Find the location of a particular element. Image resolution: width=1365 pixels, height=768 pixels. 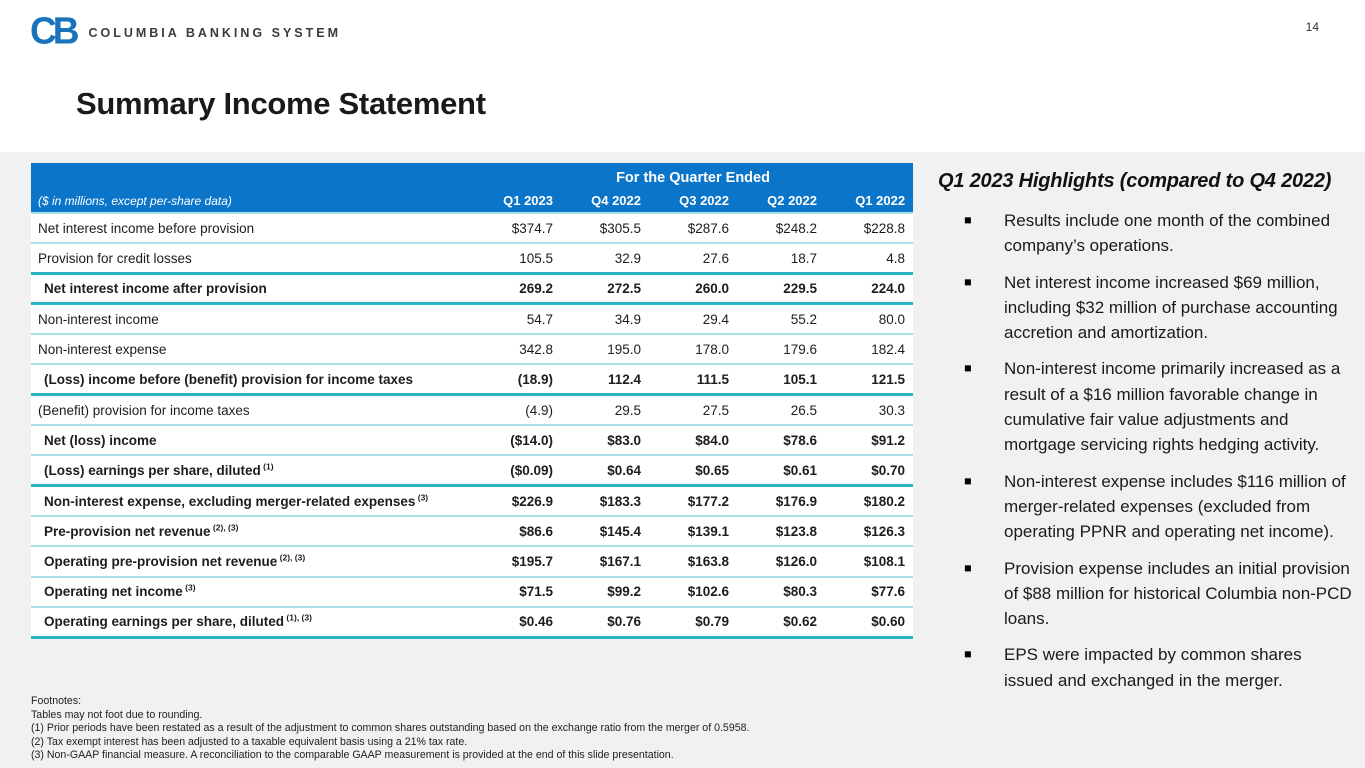

table-row: Non-interest income 54.7 34.9 29.4 55.2 80.0 is located at coordinates (472, 319).